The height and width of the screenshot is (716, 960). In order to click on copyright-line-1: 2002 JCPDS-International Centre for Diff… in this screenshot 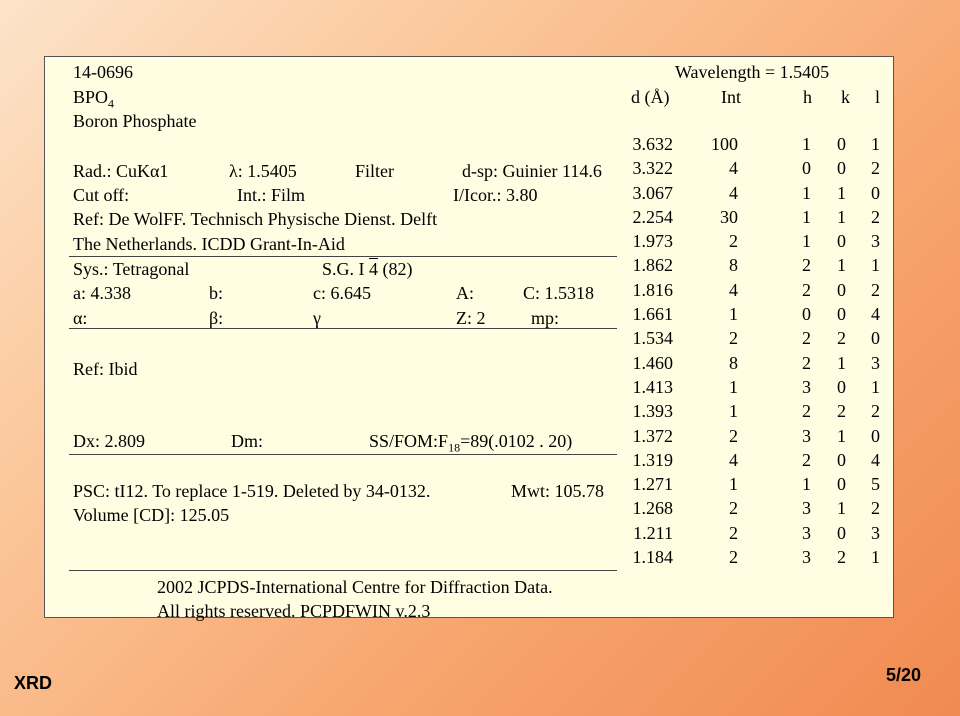, I will do `click(355, 587)`.